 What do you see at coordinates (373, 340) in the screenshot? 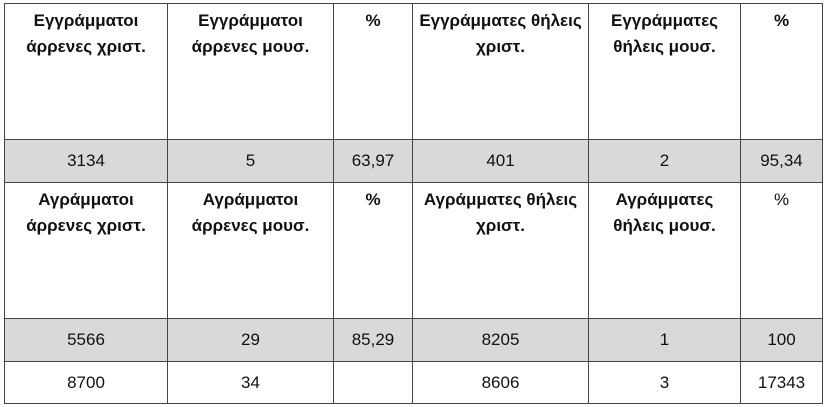
I see `data-cell: 85,29` at bounding box center [373, 340].